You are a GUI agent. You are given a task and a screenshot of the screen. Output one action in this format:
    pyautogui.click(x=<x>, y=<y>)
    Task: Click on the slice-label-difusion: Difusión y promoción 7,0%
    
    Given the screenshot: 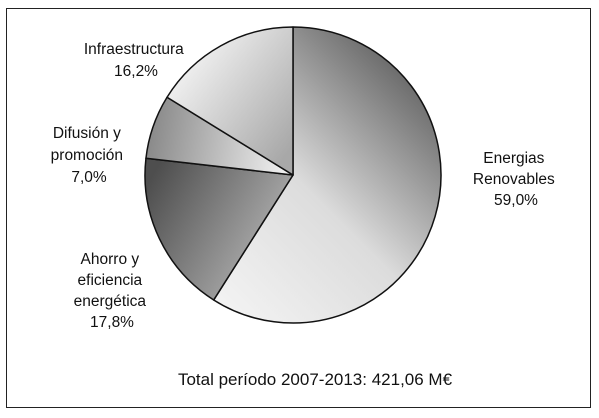 What is the action you would take?
    pyautogui.click(x=89, y=155)
    